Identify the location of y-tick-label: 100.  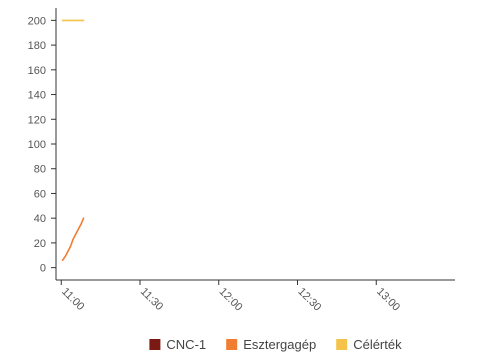
(37, 145).